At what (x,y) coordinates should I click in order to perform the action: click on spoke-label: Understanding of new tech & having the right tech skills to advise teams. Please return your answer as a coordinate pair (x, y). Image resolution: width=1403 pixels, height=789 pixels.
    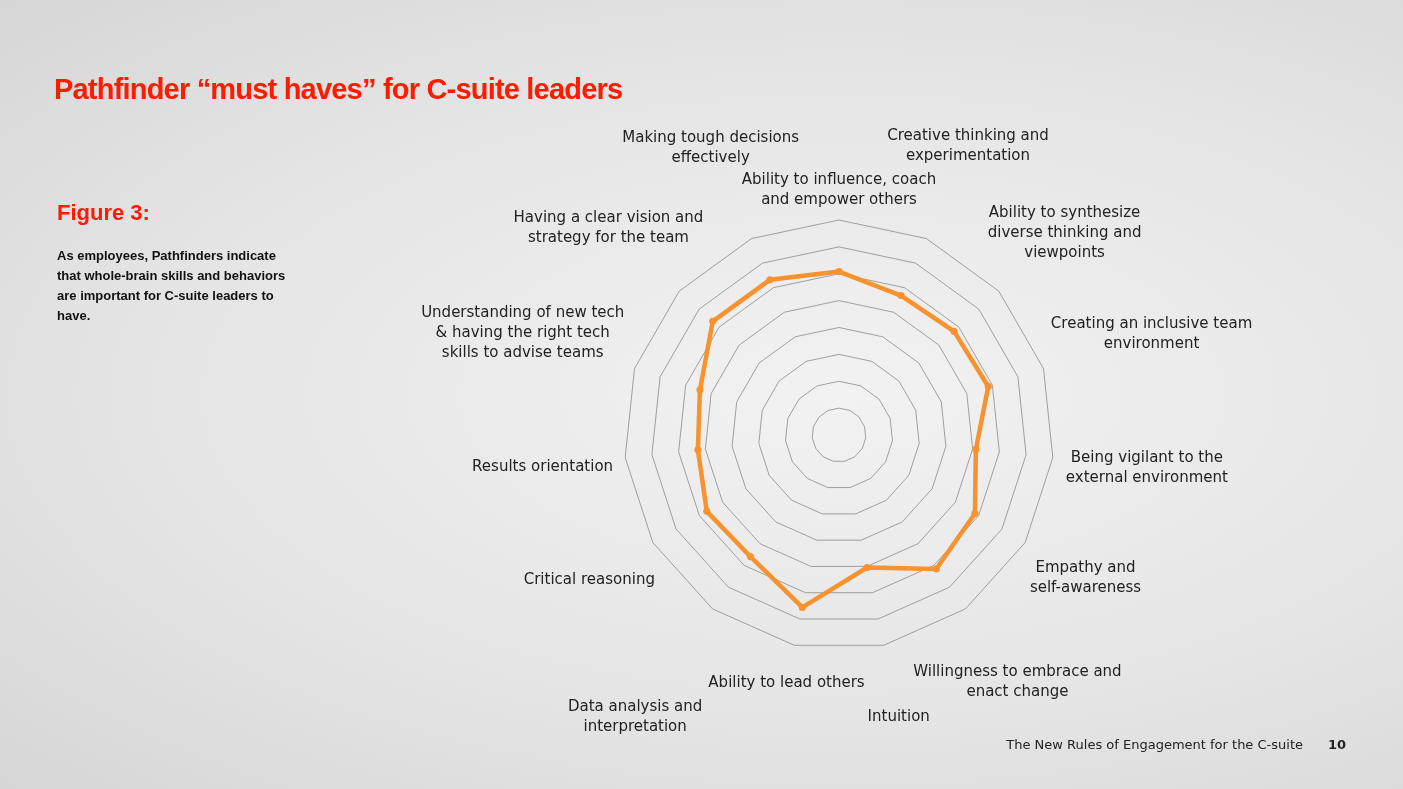
    Looking at the image, I should click on (523, 332).